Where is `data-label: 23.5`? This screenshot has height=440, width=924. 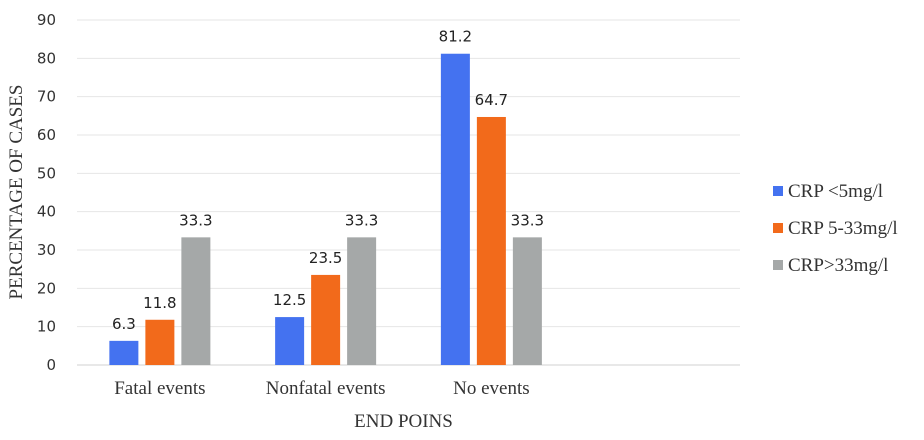 data-label: 23.5 is located at coordinates (325, 258).